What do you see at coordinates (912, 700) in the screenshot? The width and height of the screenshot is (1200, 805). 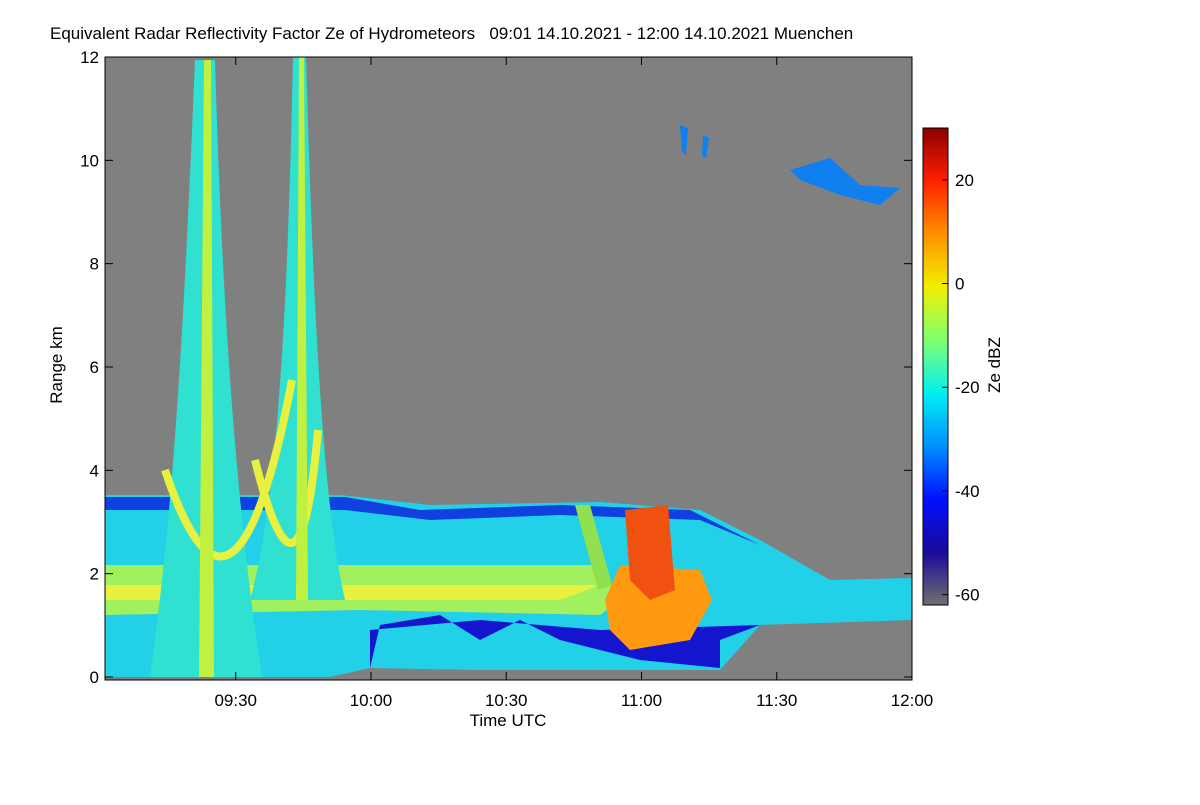 I see `x-tick-label: 12:00` at bounding box center [912, 700].